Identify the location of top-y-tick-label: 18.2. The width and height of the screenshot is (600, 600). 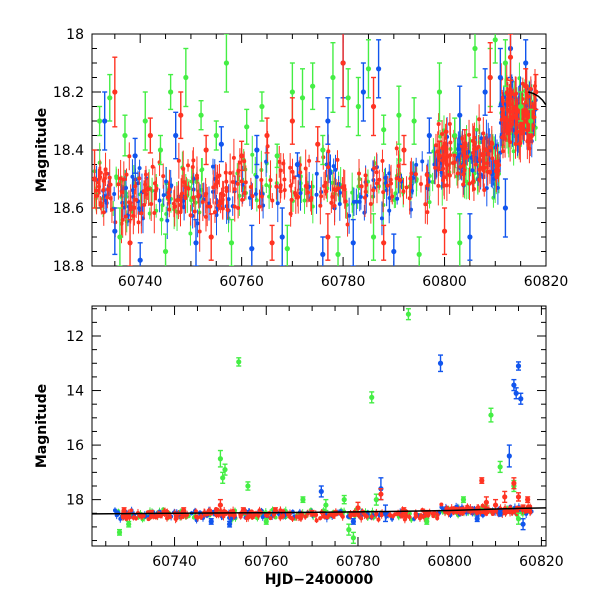
(68, 93).